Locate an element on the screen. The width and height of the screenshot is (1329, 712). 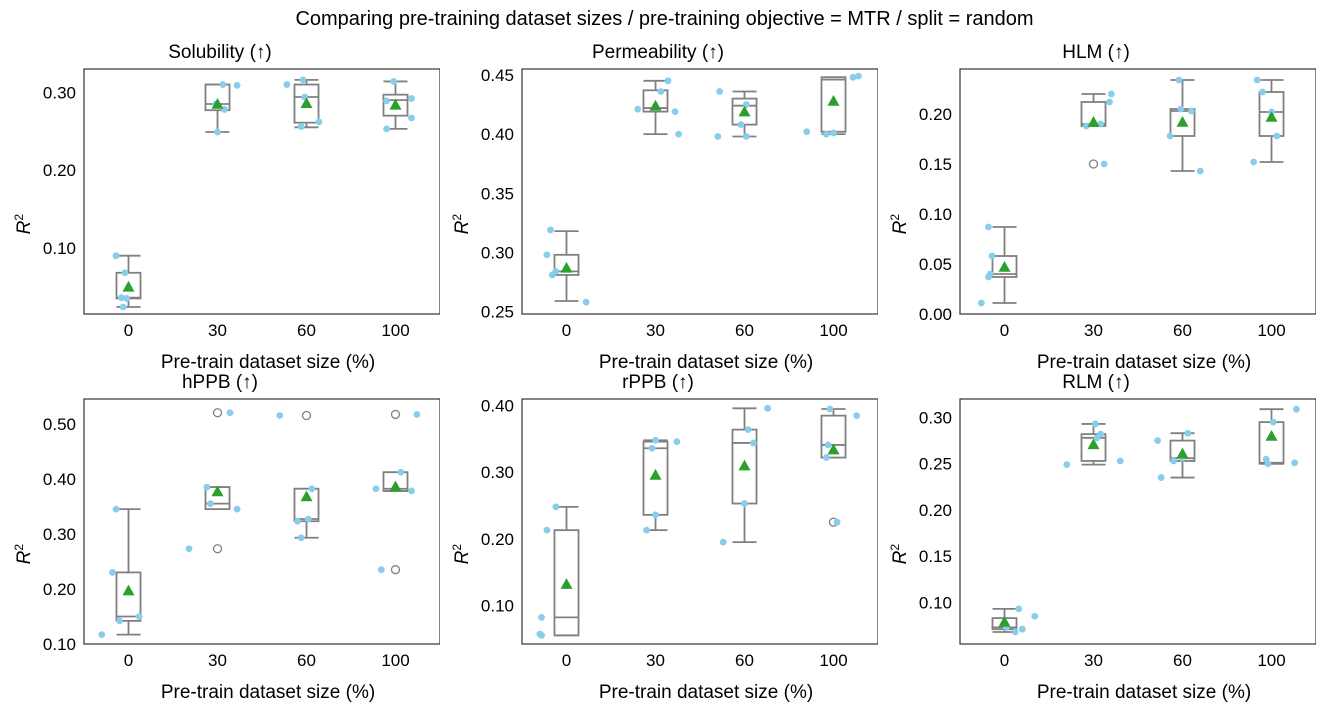
chart-plot: 0.10 0.20 0.30 0 30 60 100 is located at coordinates (241, 204).